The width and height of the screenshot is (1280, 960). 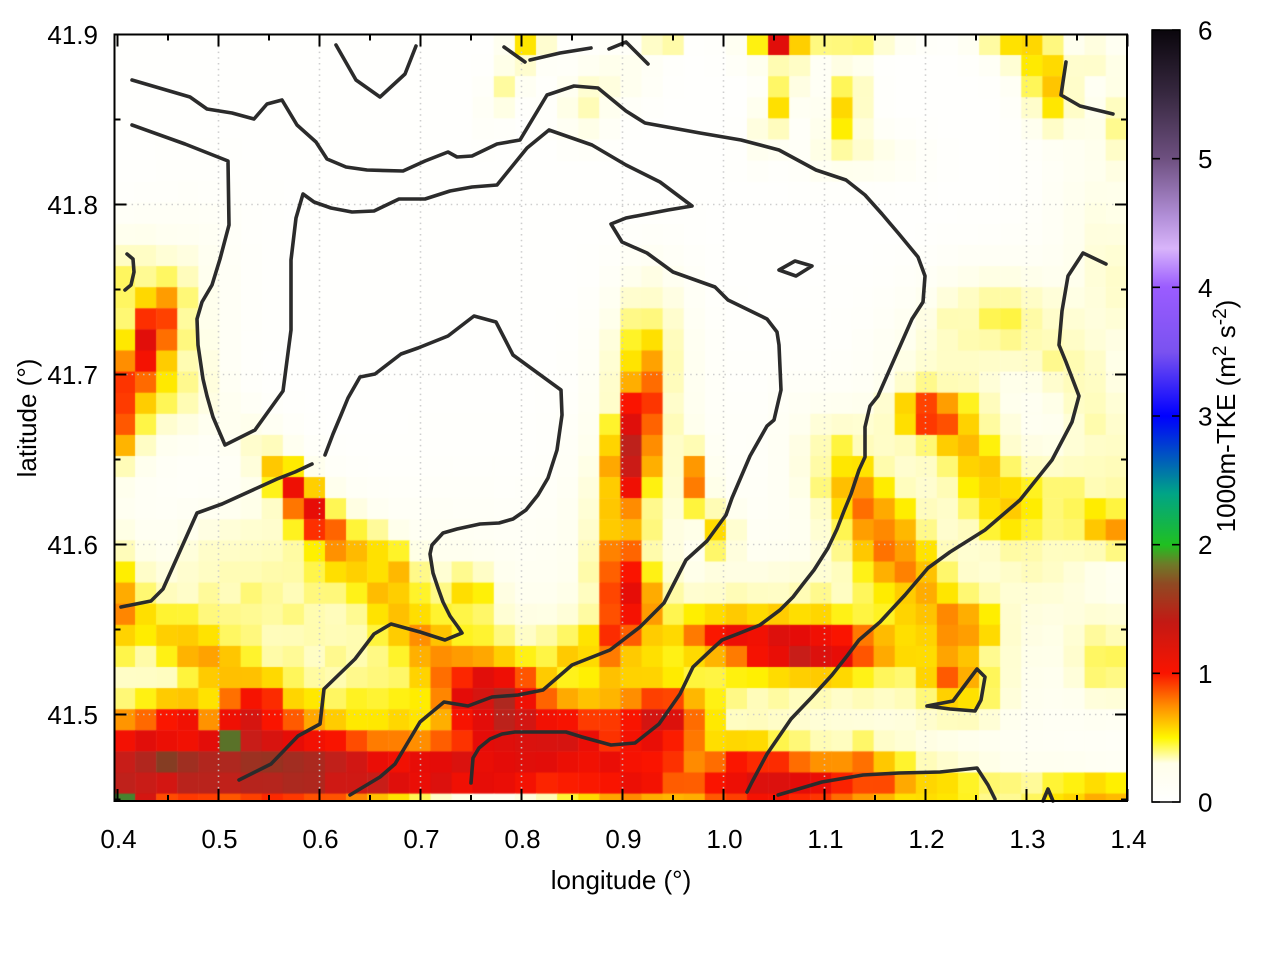 What do you see at coordinates (825, 839) in the screenshot?
I see `svg-text: 1.1` at bounding box center [825, 839].